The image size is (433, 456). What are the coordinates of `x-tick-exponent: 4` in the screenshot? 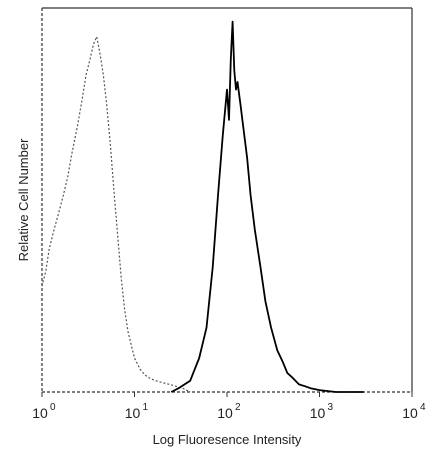 It's located at (423, 407).